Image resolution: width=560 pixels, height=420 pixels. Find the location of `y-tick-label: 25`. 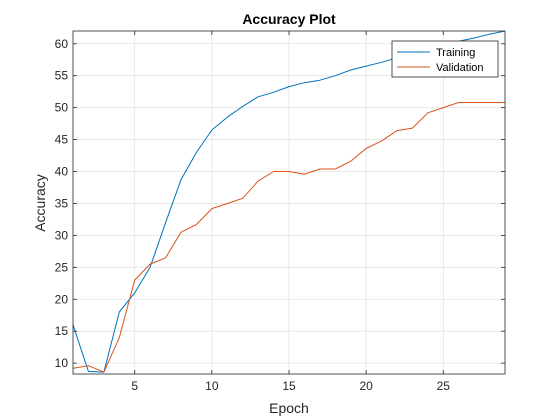

y-tick-label: 25 is located at coordinates (62, 267).